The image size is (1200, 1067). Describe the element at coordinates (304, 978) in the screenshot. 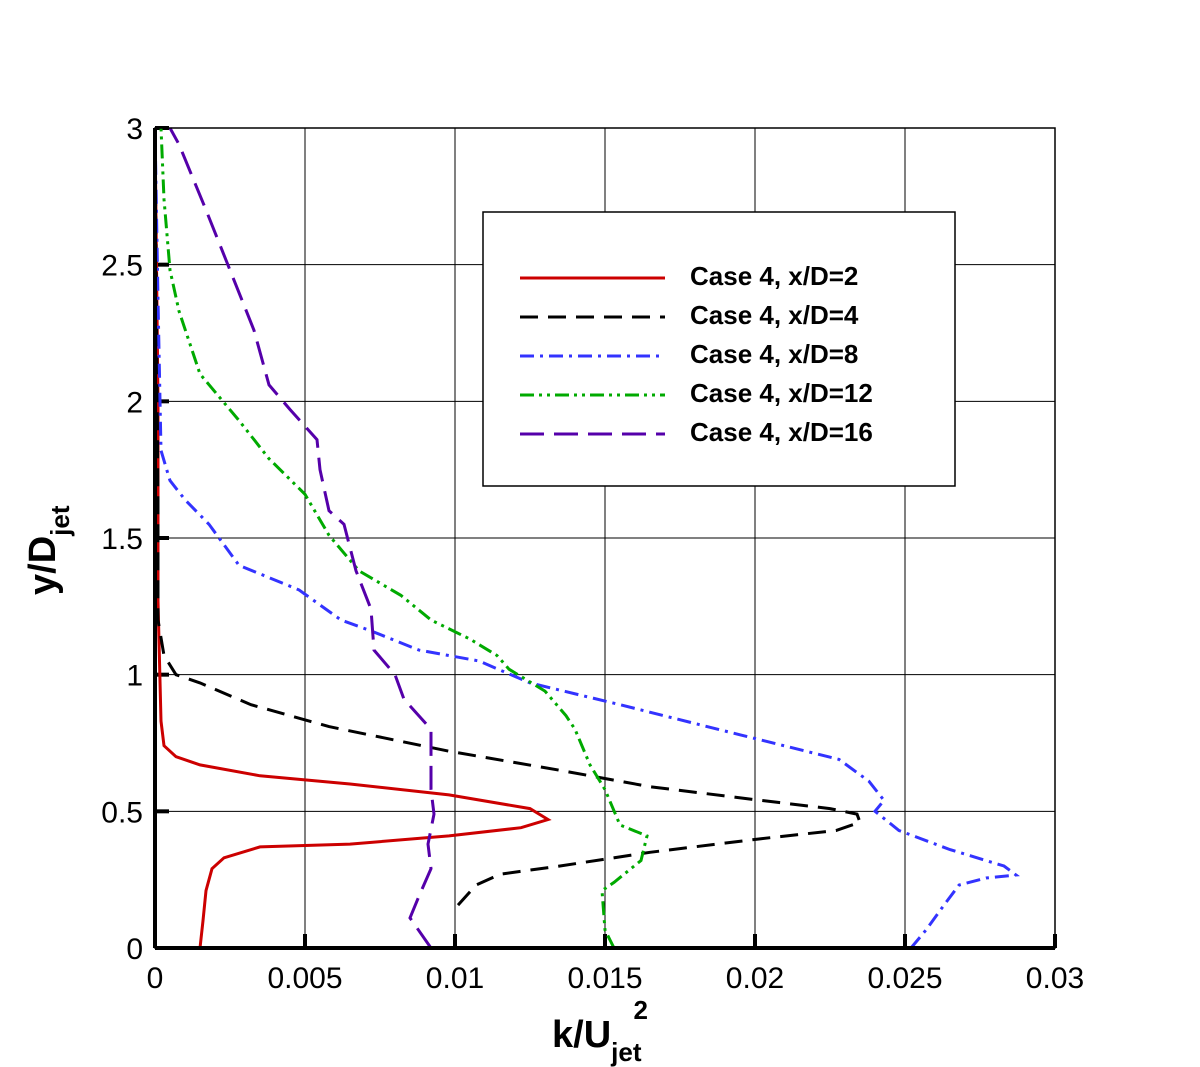

I see `x-tick-label: 0.005` at that location.